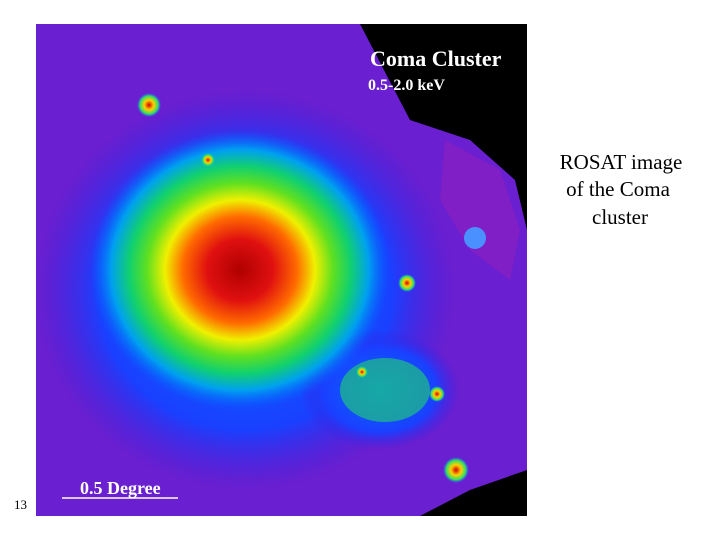  What do you see at coordinates (20, 504) in the screenshot?
I see `slide-number: 13` at bounding box center [20, 504].